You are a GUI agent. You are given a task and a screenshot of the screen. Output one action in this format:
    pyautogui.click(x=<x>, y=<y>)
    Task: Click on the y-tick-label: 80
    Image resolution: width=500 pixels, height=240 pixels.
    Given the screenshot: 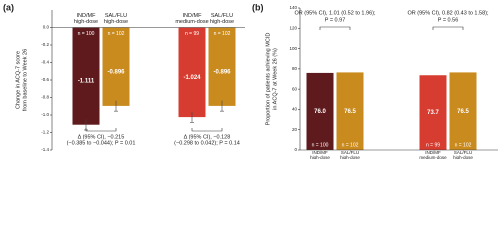 What is the action you would take?
    pyautogui.click(x=295, y=68)
    